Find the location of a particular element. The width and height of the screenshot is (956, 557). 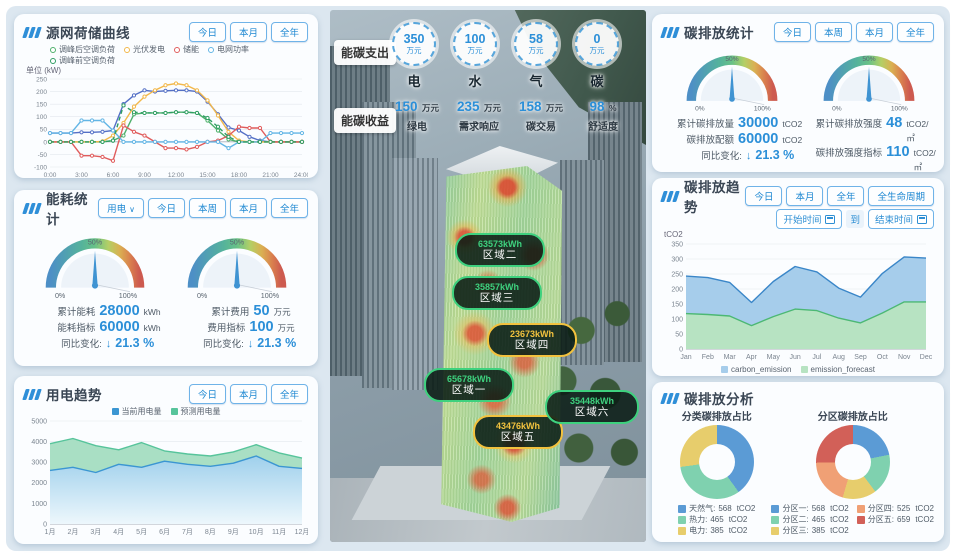

income-name: 需求响应 is located at coordinates (479, 127).